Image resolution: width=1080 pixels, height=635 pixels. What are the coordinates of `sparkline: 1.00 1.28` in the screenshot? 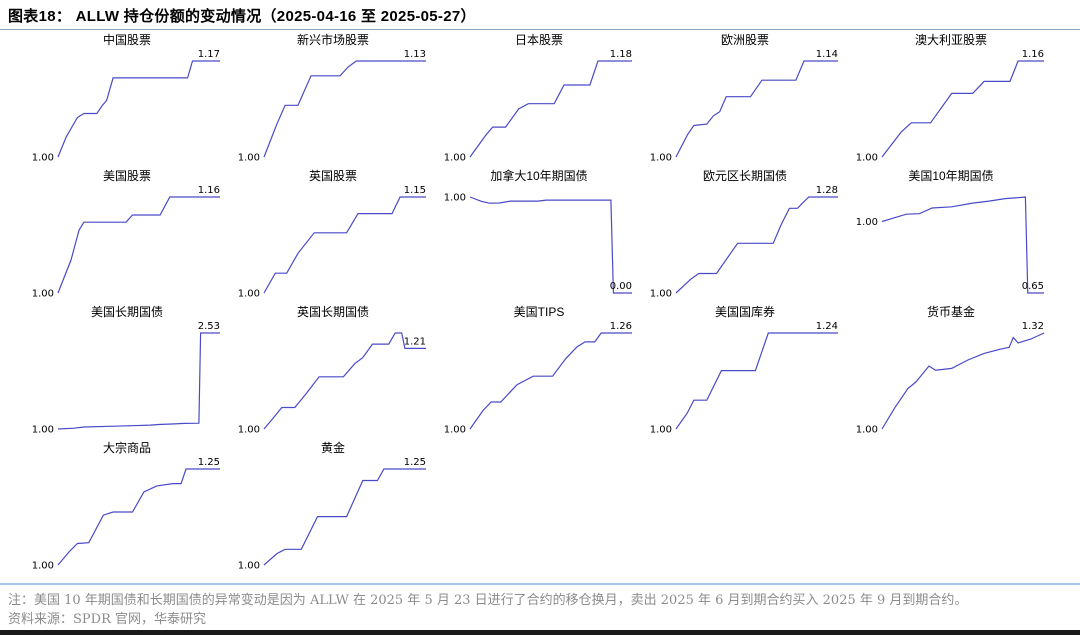 It's located at (744, 242).